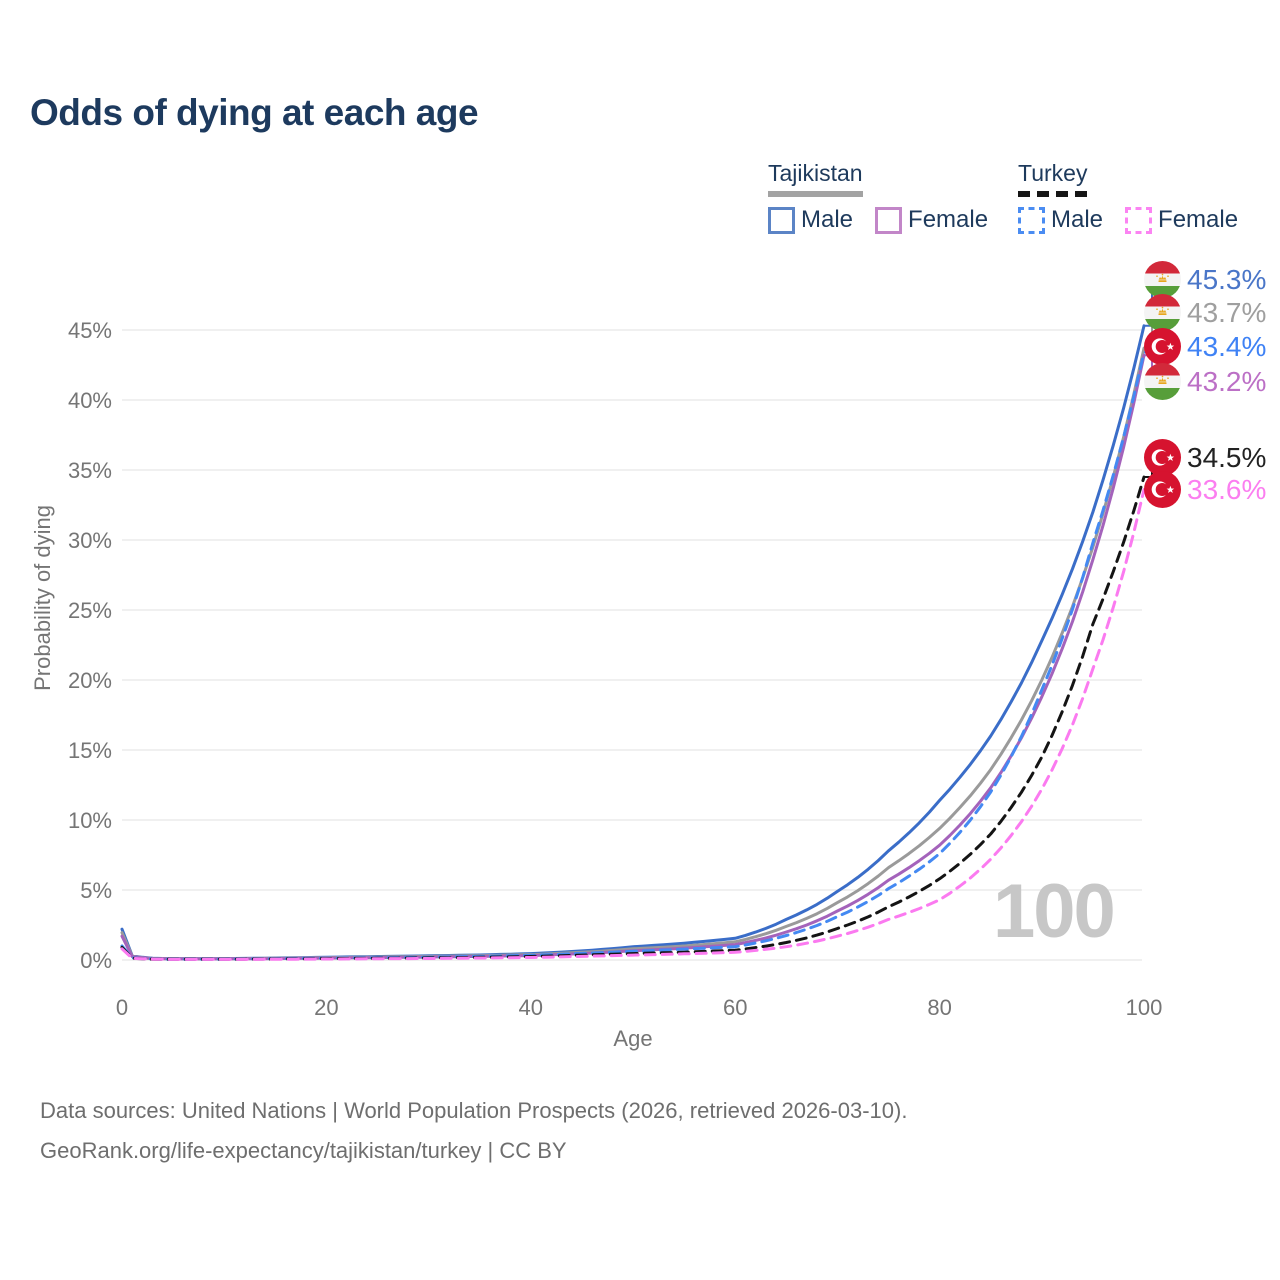  I want to click on end-label-value: 33.6%, so click(1227, 489).